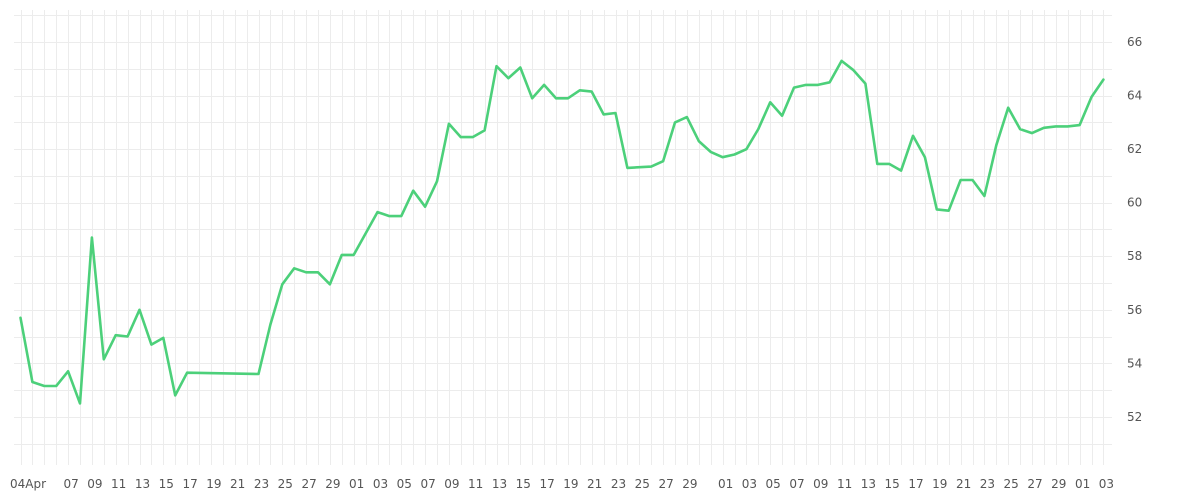 The image size is (1200, 500). Describe the element at coordinates (1134, 417) in the screenshot. I see `y-tick-label: 52` at that location.